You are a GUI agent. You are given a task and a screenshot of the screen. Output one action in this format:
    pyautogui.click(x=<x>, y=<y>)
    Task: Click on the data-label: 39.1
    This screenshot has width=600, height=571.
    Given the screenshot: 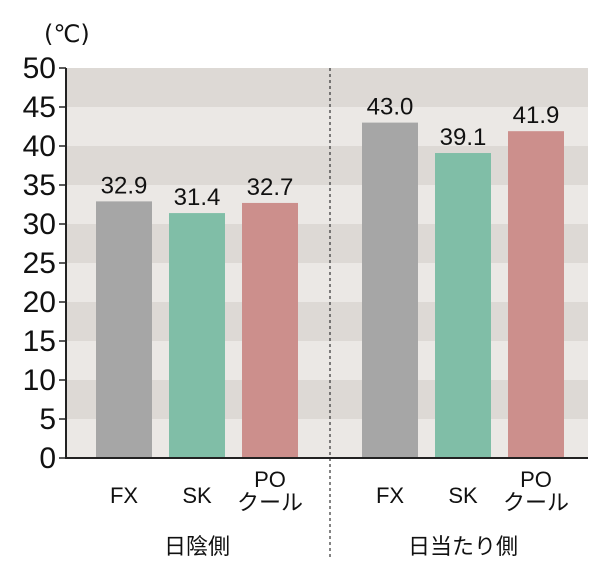 What is the action you would take?
    pyautogui.click(x=463, y=137)
    